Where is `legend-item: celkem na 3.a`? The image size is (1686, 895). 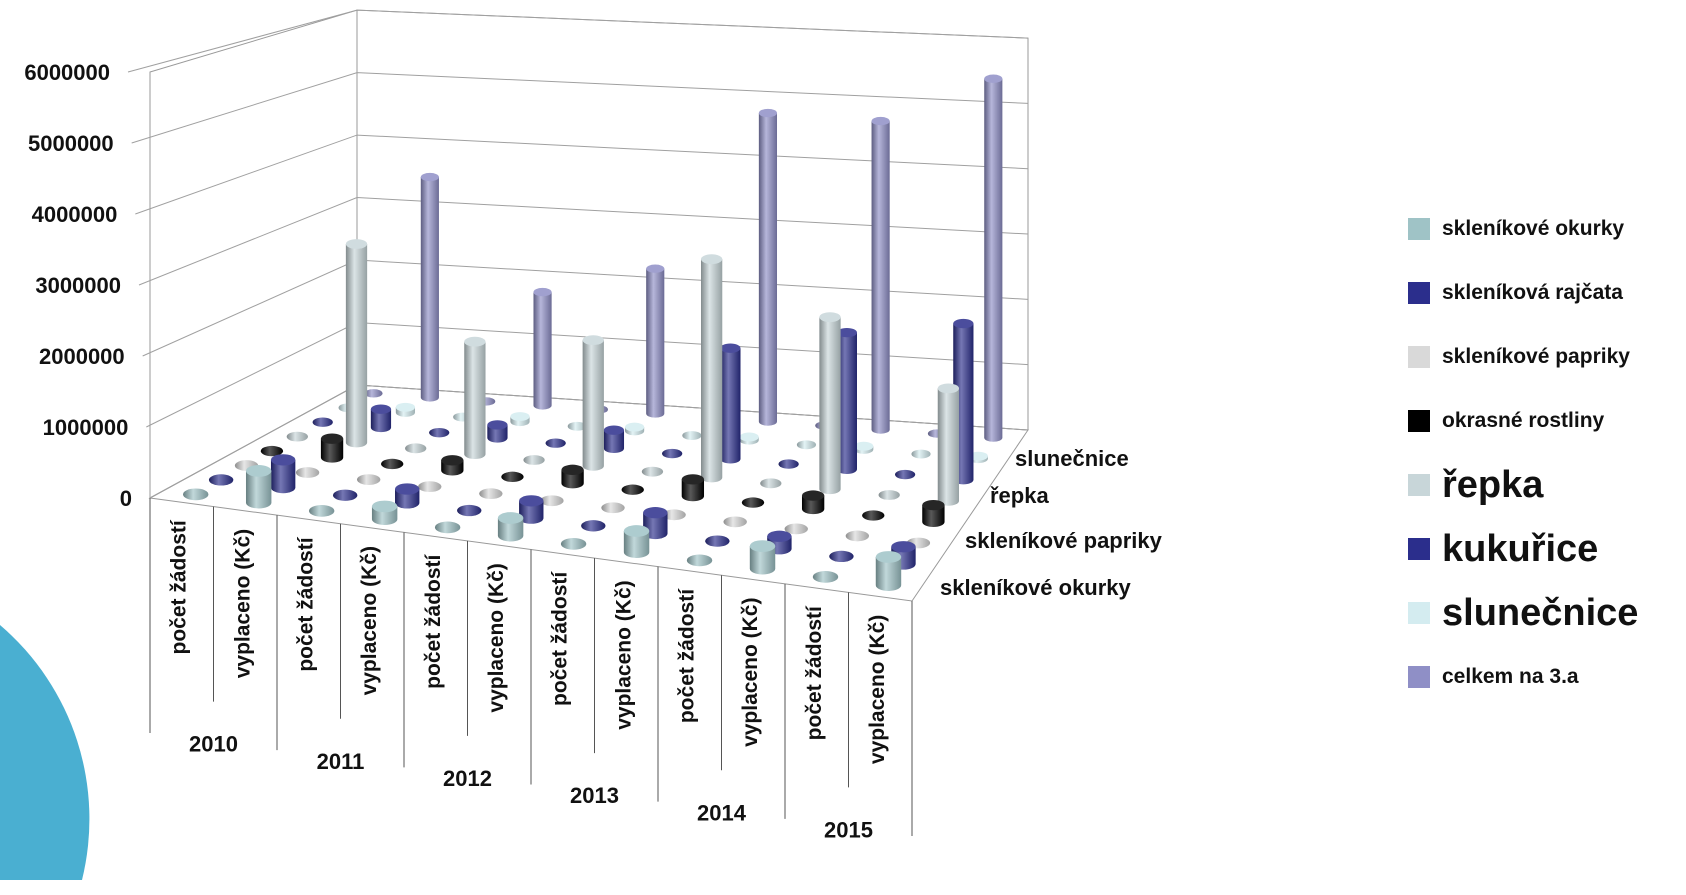
legend-item: celkem na 3.a is located at coordinates (1545, 677).